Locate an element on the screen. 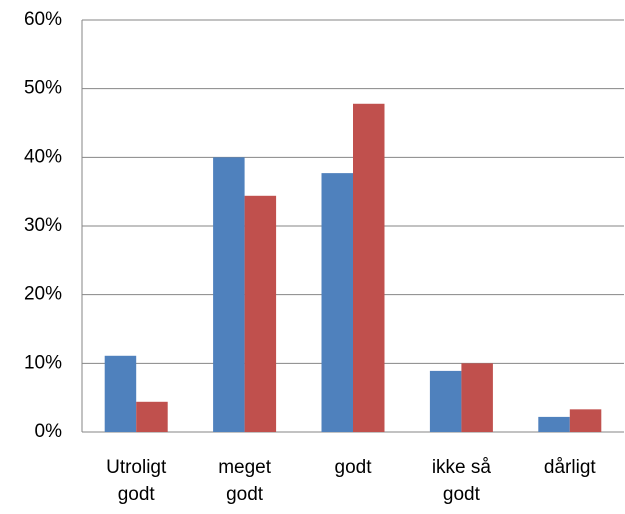 This screenshot has height=514, width=625. y-tick-label: 10% is located at coordinates (43, 362).